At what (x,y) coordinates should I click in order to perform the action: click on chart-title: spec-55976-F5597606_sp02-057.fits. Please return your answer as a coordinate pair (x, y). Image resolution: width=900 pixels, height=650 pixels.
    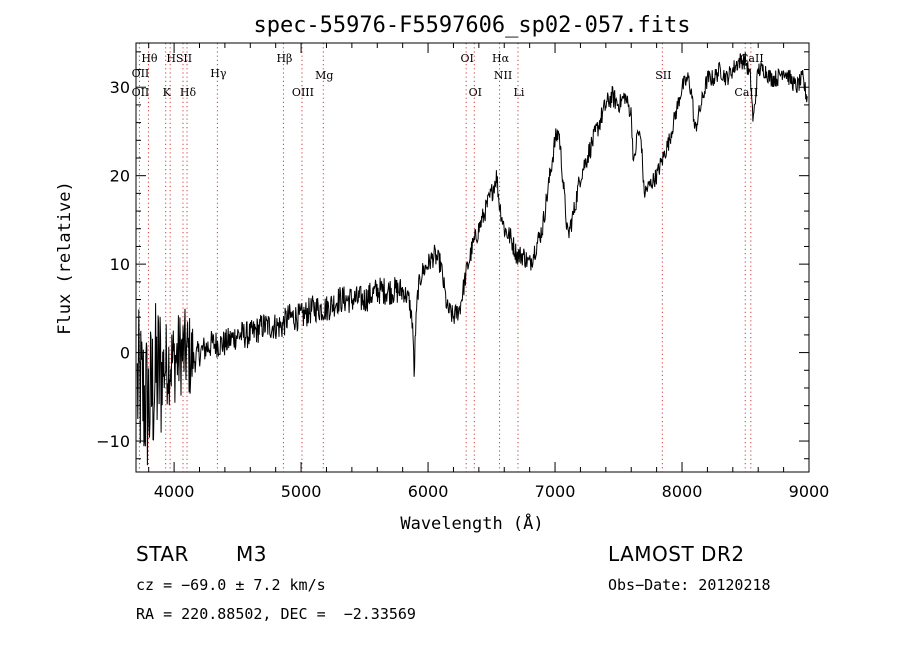
    Looking at the image, I should click on (471, 25).